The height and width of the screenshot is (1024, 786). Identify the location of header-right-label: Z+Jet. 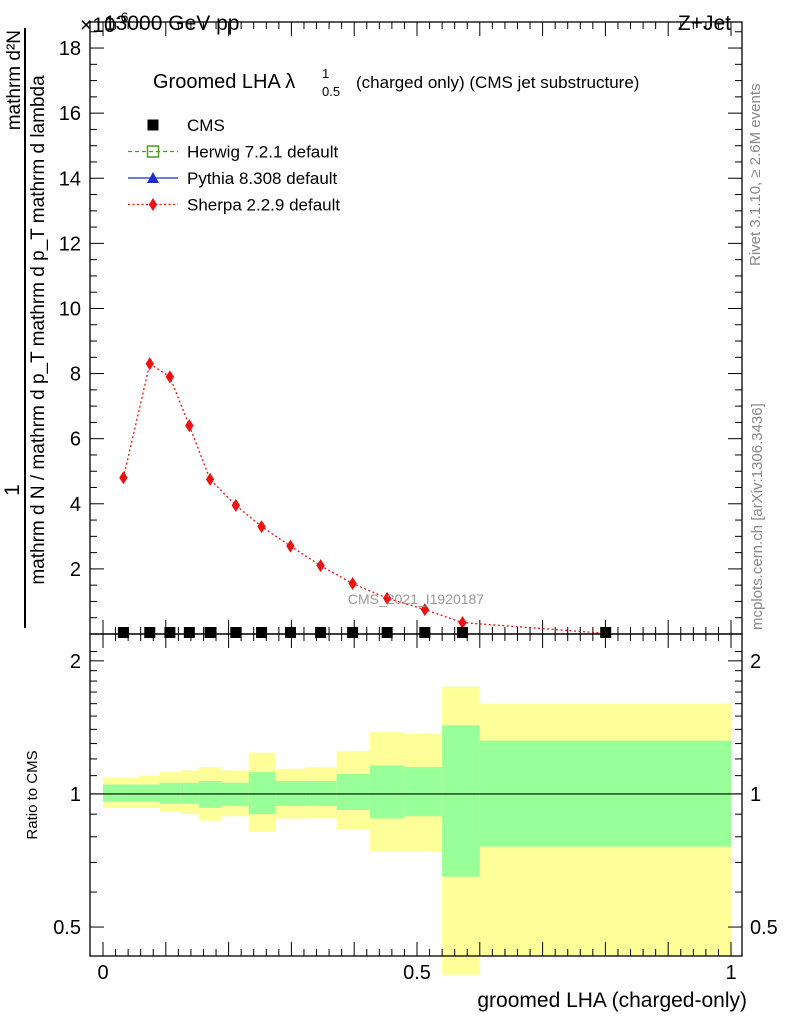
(704, 23).